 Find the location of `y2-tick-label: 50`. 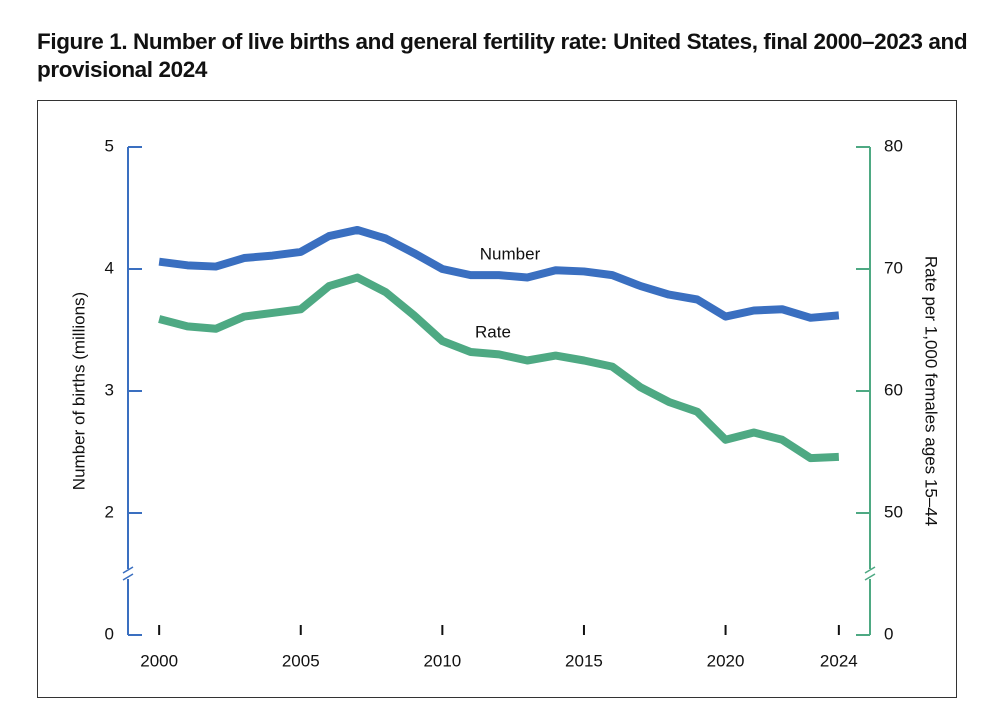

y2-tick-label: 50 is located at coordinates (893, 511).